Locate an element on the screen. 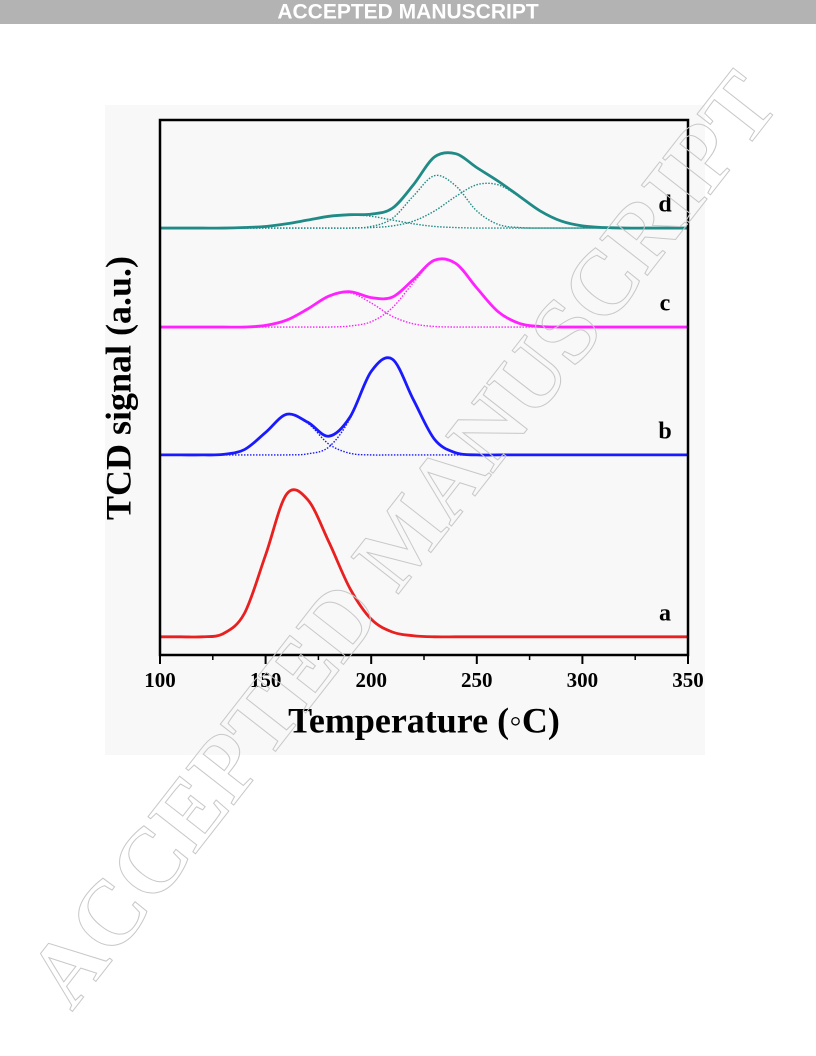 The width and height of the screenshot is (816, 1056). x-axis-label: Temperature (◦C) is located at coordinates (424, 720).